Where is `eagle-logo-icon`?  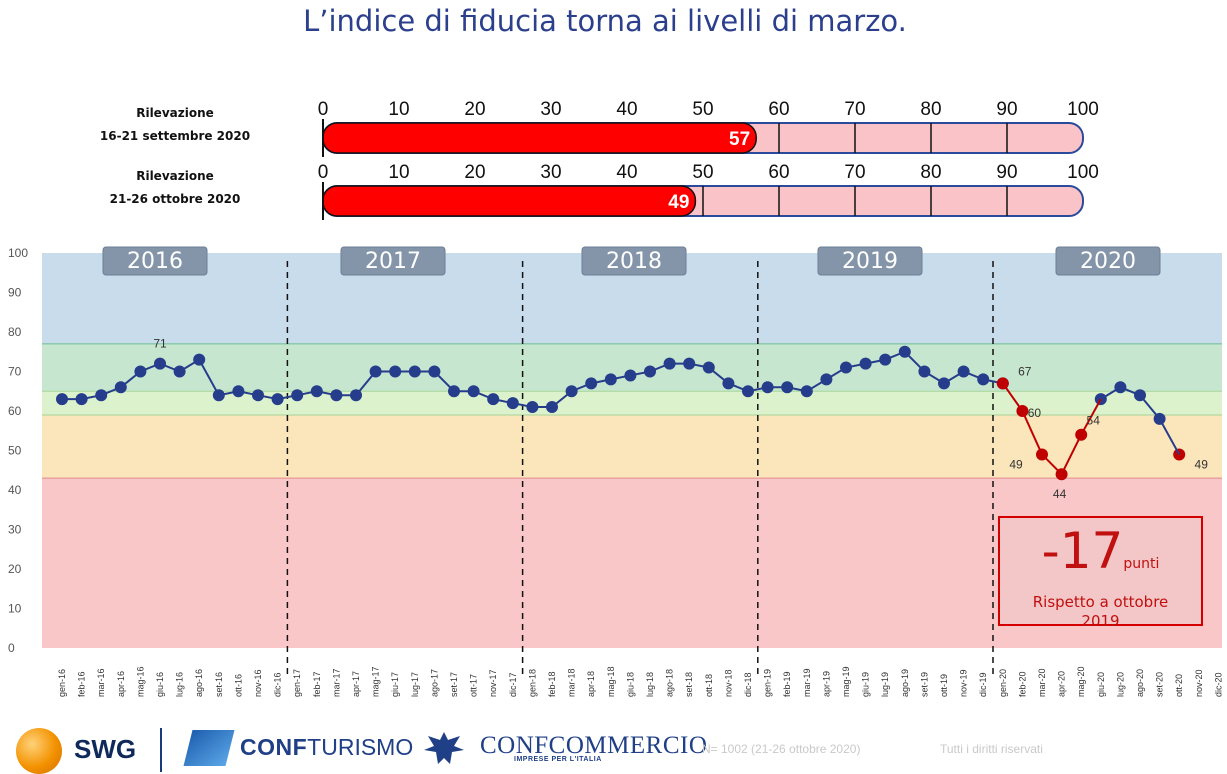 eagle-logo-icon is located at coordinates (444, 748).